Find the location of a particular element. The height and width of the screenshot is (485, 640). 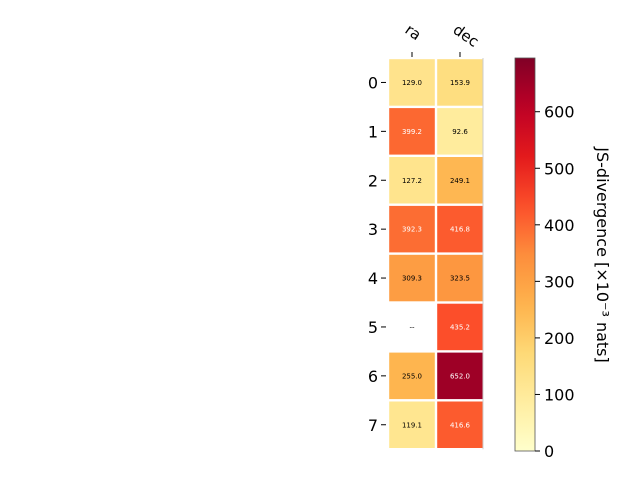

cell-value-label: -- is located at coordinates (412, 327).